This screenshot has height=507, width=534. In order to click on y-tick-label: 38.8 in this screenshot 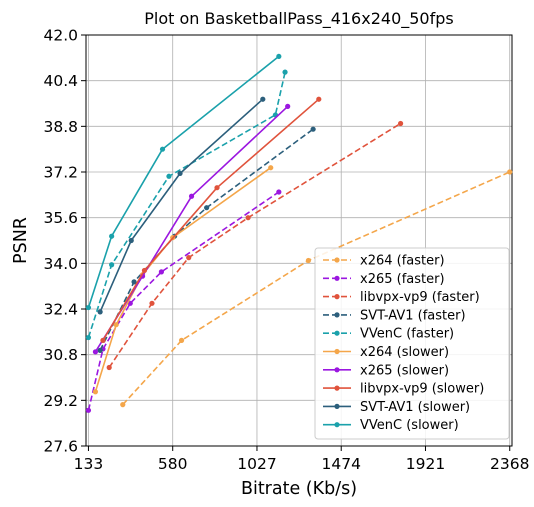, I will do `click(60, 127)`.